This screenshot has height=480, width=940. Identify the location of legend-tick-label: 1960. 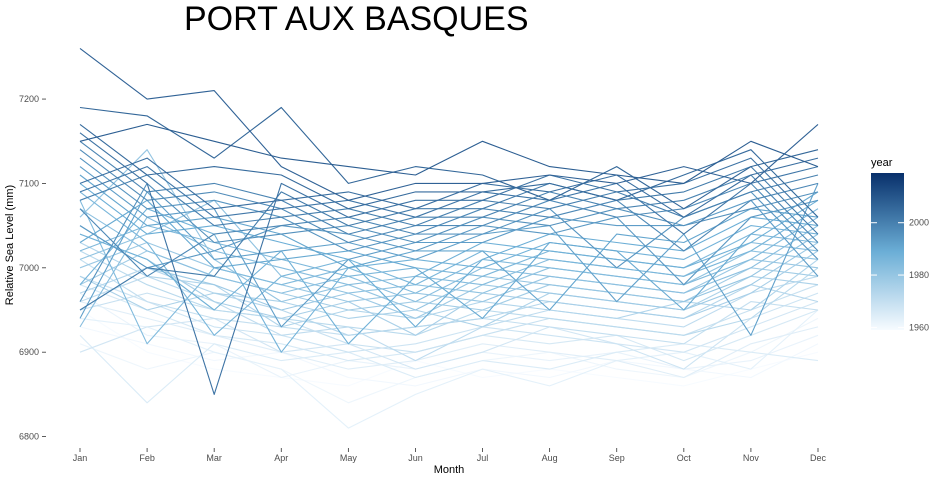
(919, 327).